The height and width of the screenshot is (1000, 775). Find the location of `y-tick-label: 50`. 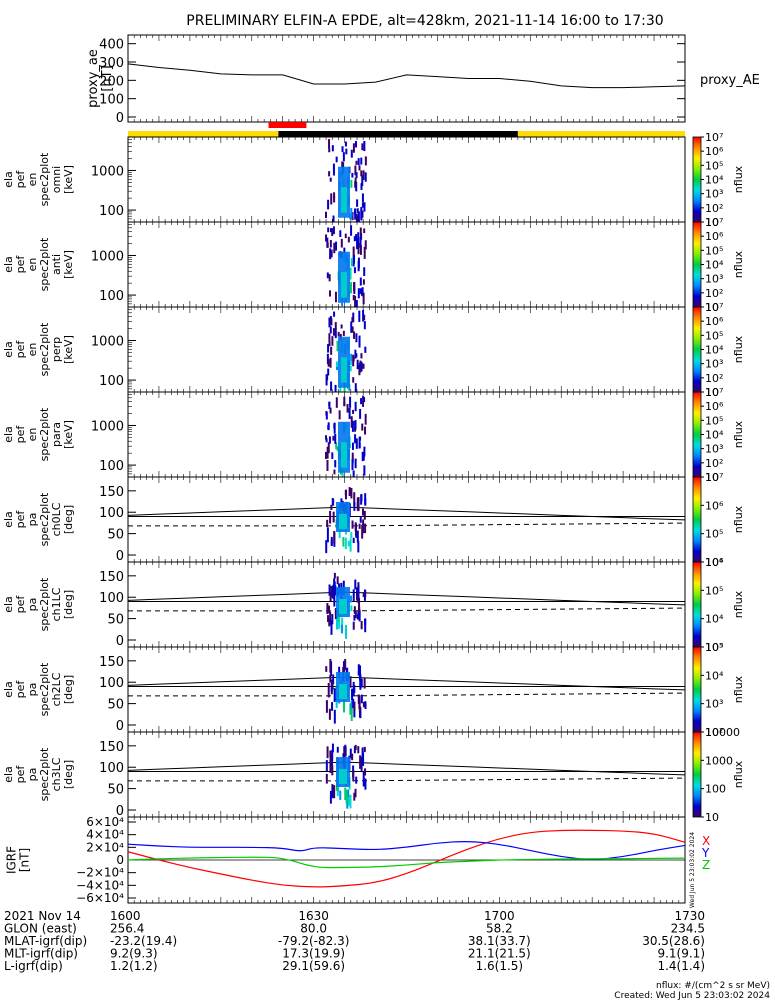

y-tick-label: 50 is located at coordinates (115, 535).